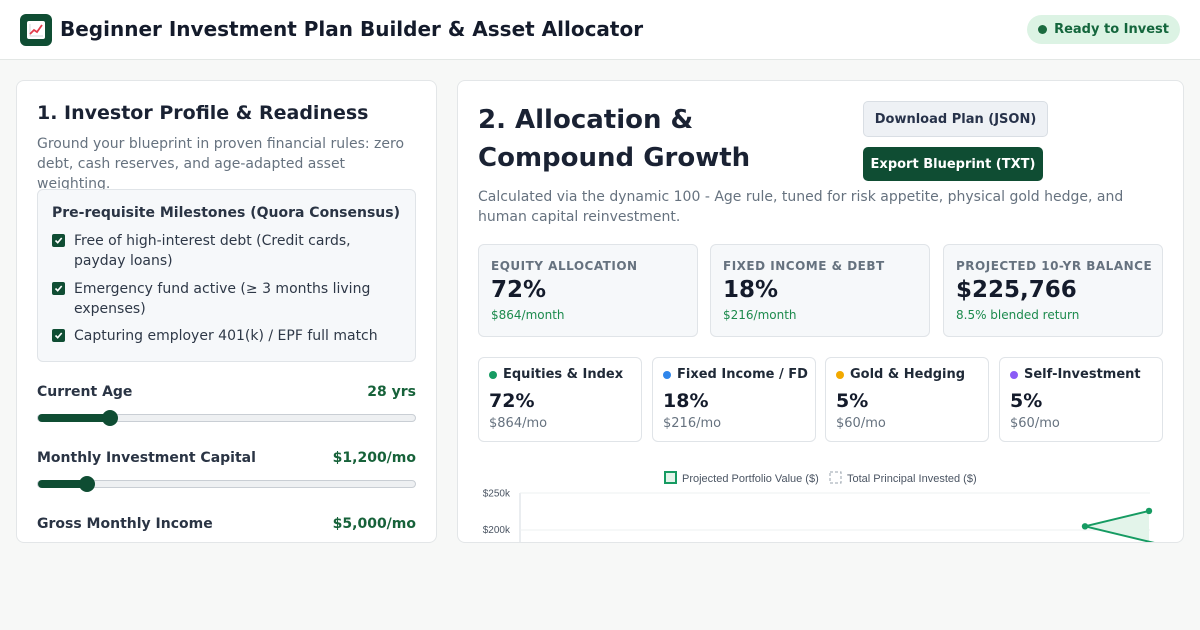 The width and height of the screenshot is (1200, 630). Describe the element at coordinates (667, 375) in the screenshot. I see `fixed-income-dot-icon` at that location.